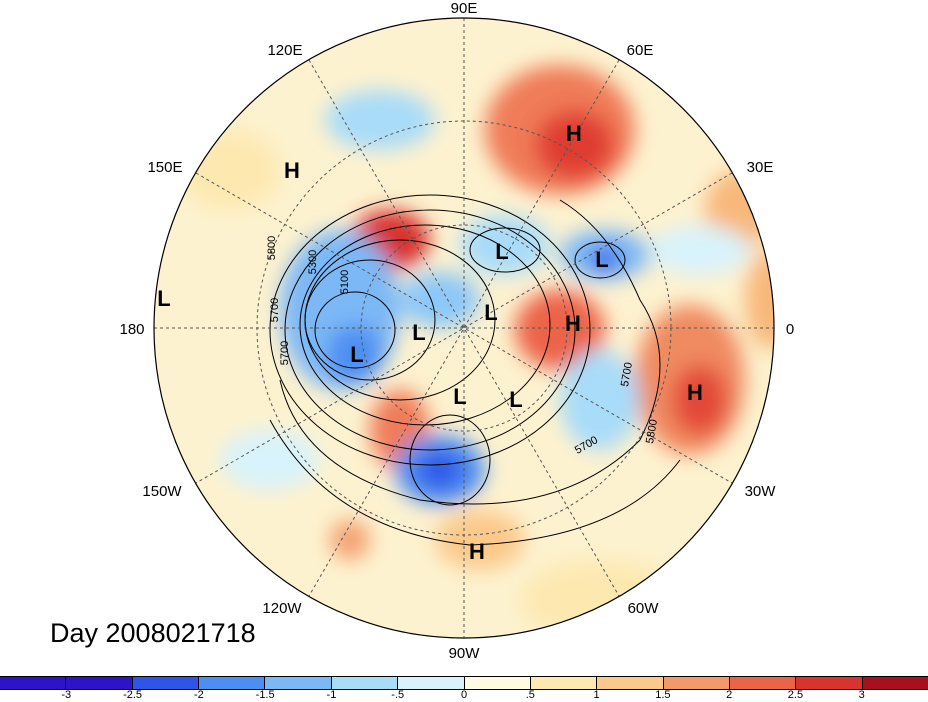  I want to click on colorbar, so click(464, 683).